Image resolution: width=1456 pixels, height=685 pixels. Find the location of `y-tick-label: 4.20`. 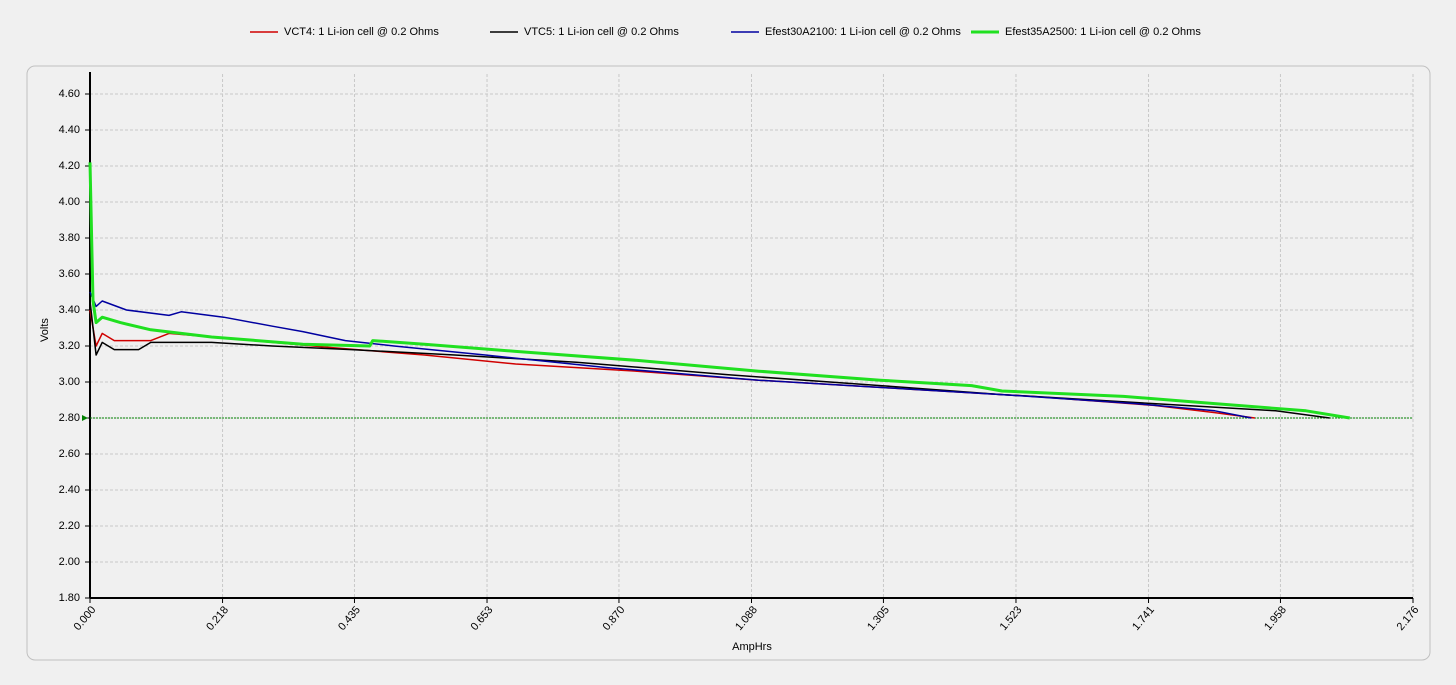

y-tick-label: 4.20 is located at coordinates (69, 166).